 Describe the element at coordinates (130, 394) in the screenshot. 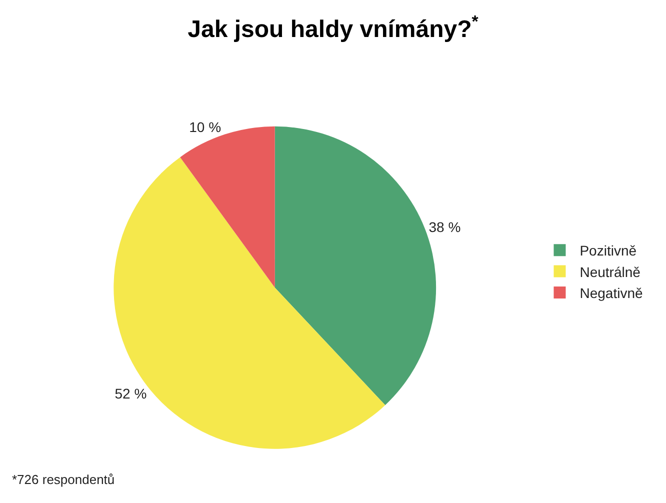

I see `data-label: 52 %` at that location.